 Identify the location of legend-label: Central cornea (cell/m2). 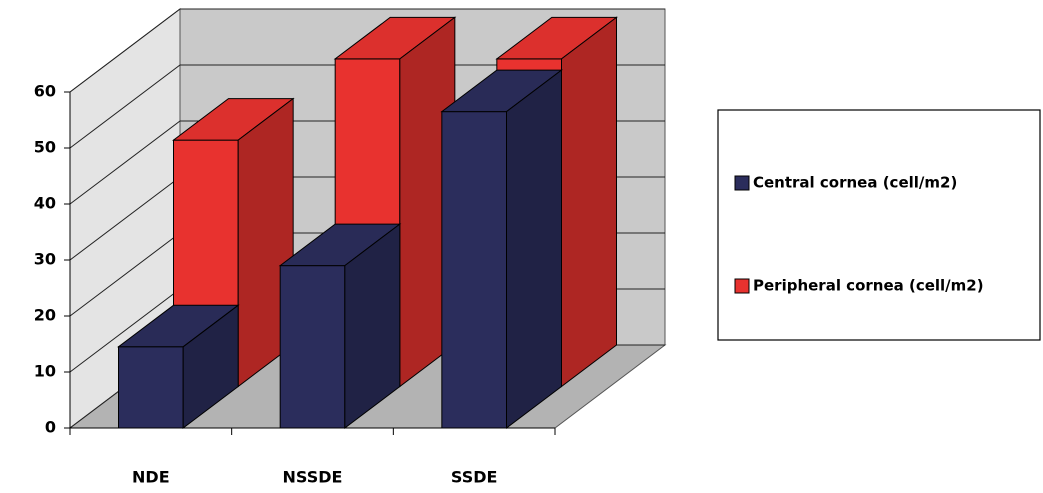
(855, 183).